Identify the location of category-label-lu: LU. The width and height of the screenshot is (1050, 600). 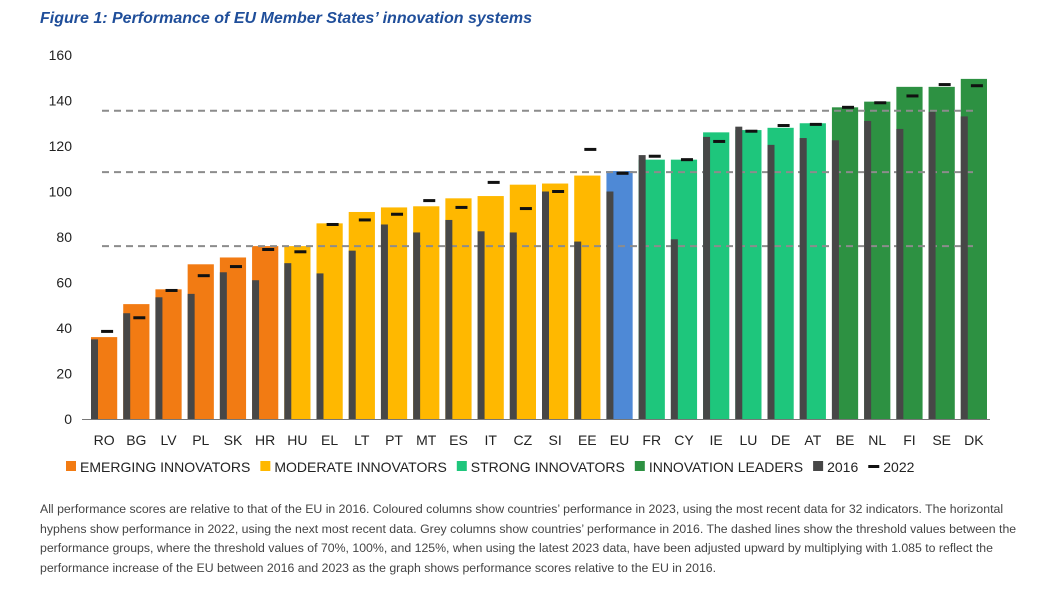
(748, 440).